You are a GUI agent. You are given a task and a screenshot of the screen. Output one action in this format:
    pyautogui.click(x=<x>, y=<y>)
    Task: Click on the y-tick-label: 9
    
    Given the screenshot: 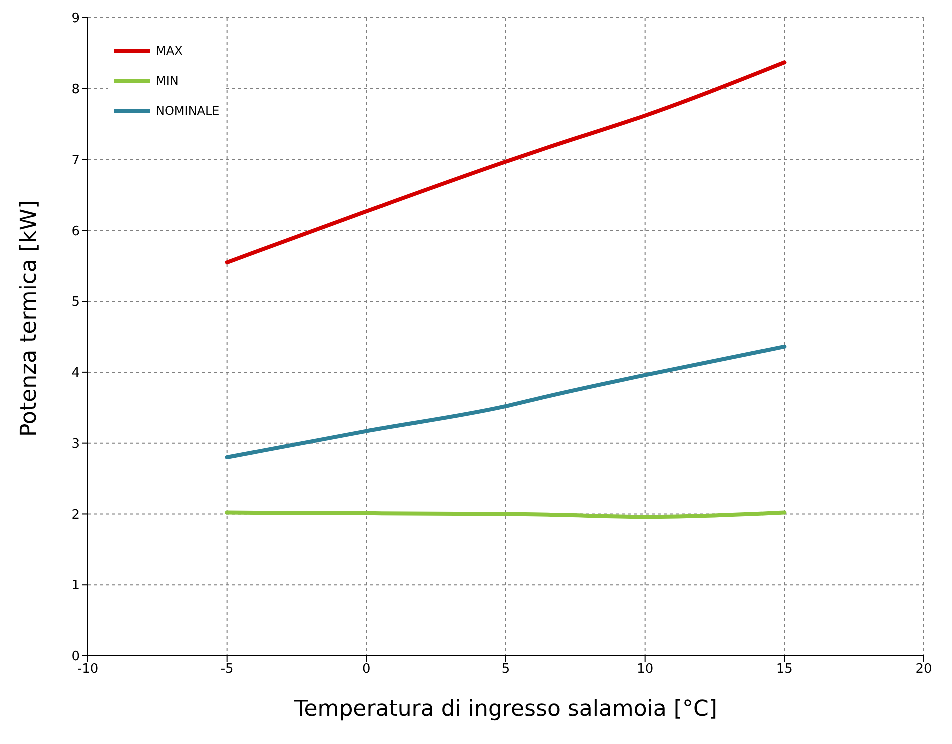 What is the action you would take?
    pyautogui.click(x=76, y=19)
    